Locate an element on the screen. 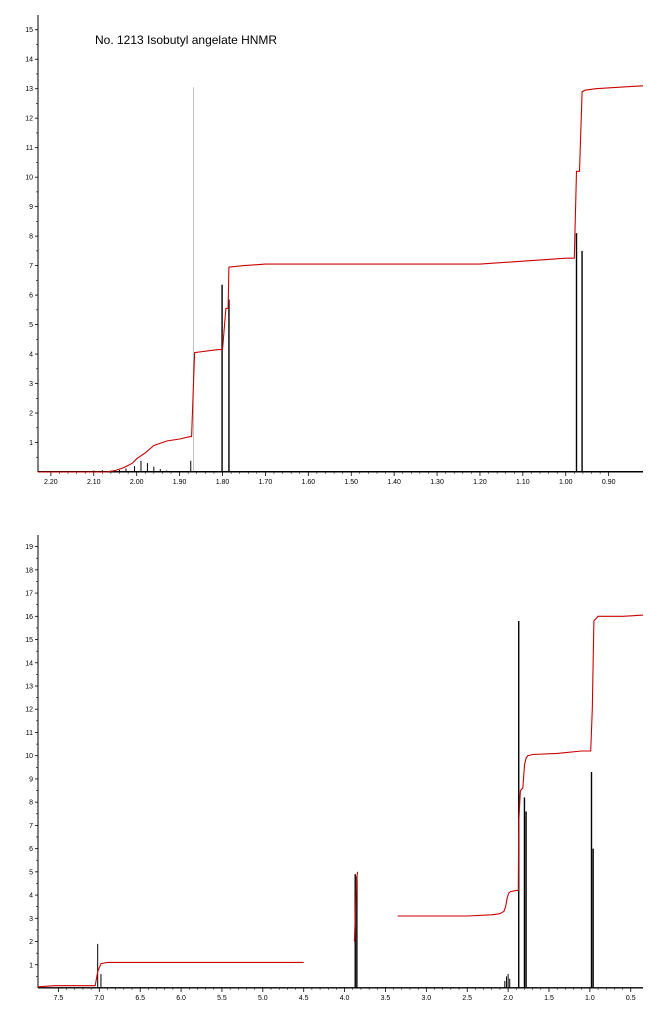 The image size is (650, 1016). bottom-y-tick-label: 17 is located at coordinates (29, 594).